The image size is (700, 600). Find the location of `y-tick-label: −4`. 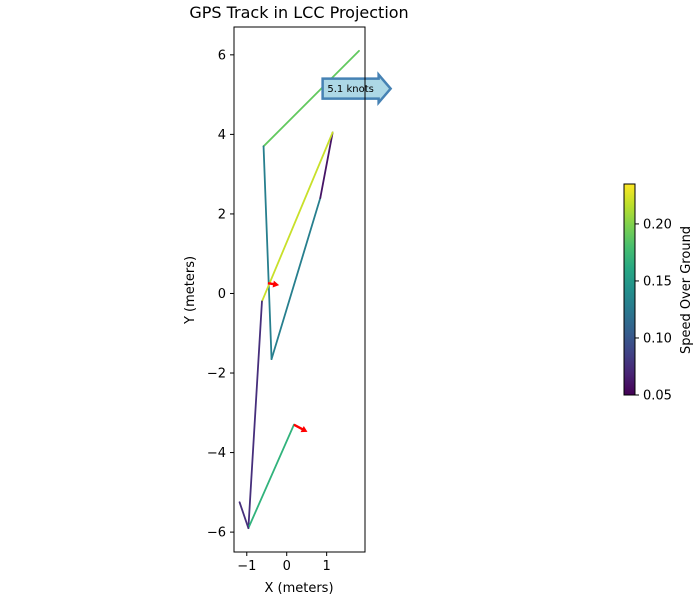

y-tick-label: −4 is located at coordinates (216, 453).